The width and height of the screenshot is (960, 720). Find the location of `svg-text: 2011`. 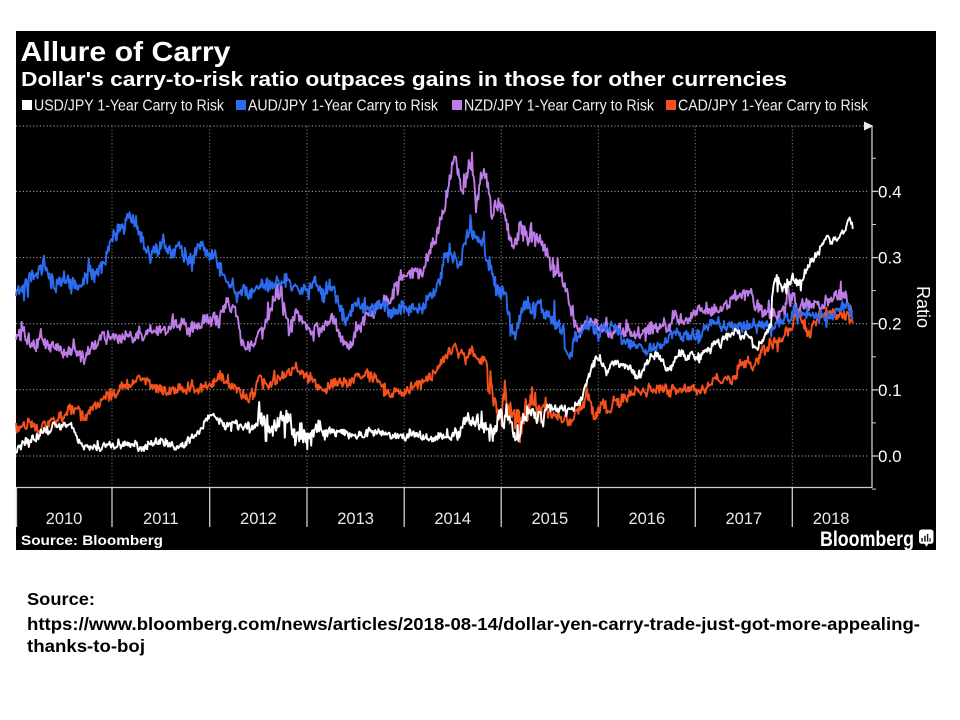

svg-text: 2011 is located at coordinates (160, 519).